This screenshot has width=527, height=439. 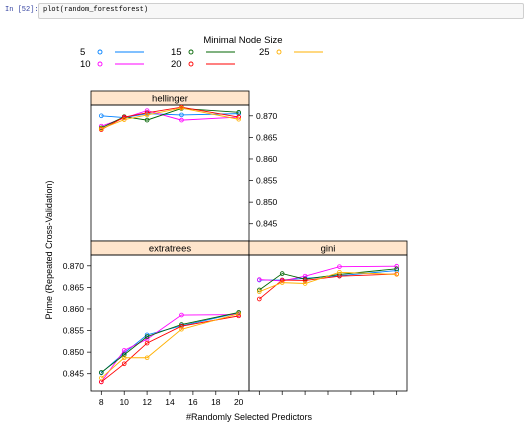 What do you see at coordinates (176, 64) in the screenshot?
I see `legend-label: 20` at bounding box center [176, 64].